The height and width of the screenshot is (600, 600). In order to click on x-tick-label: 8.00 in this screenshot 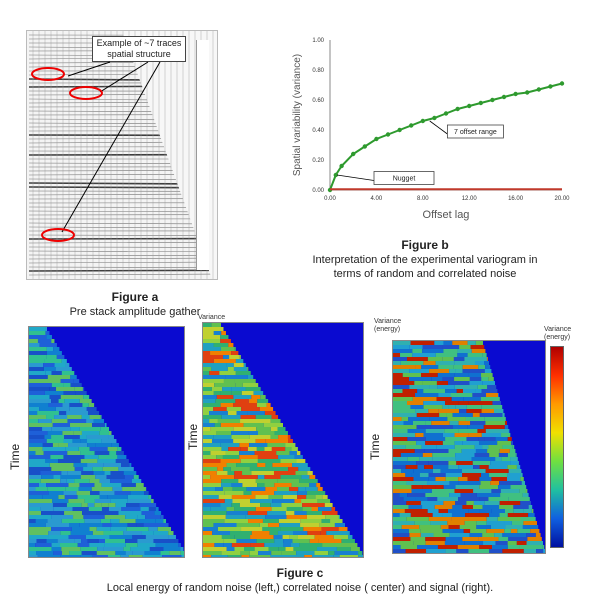, I will do `click(423, 199)`.